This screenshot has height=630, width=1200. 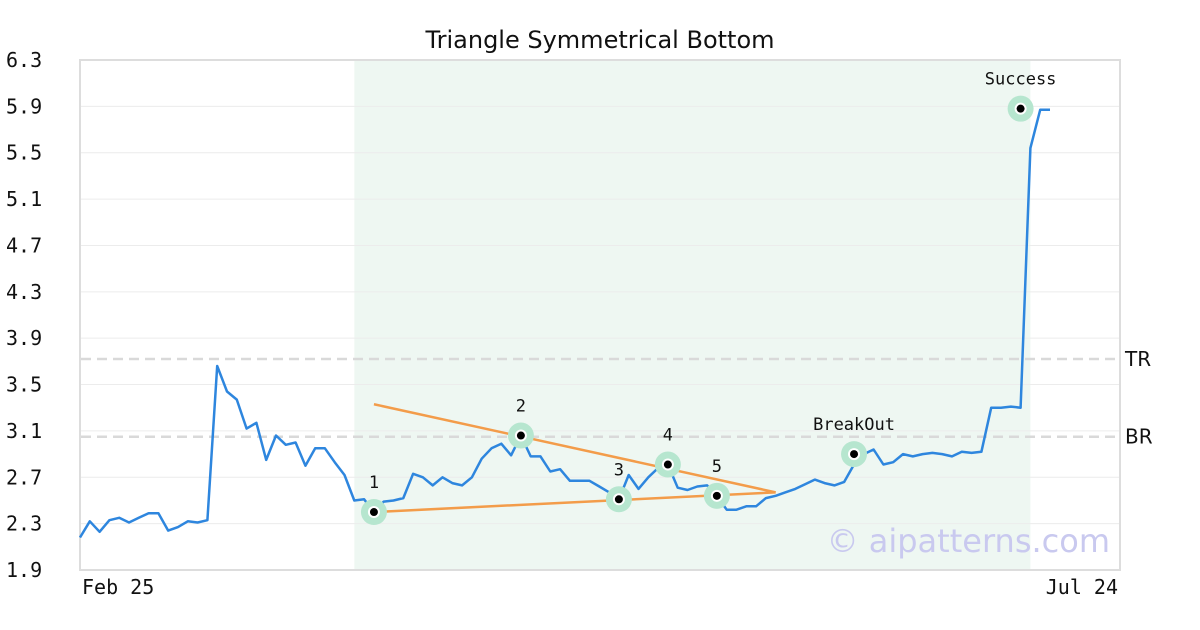 What do you see at coordinates (118, 587) in the screenshot?
I see `x-tick-label-start: Feb 25` at bounding box center [118, 587].